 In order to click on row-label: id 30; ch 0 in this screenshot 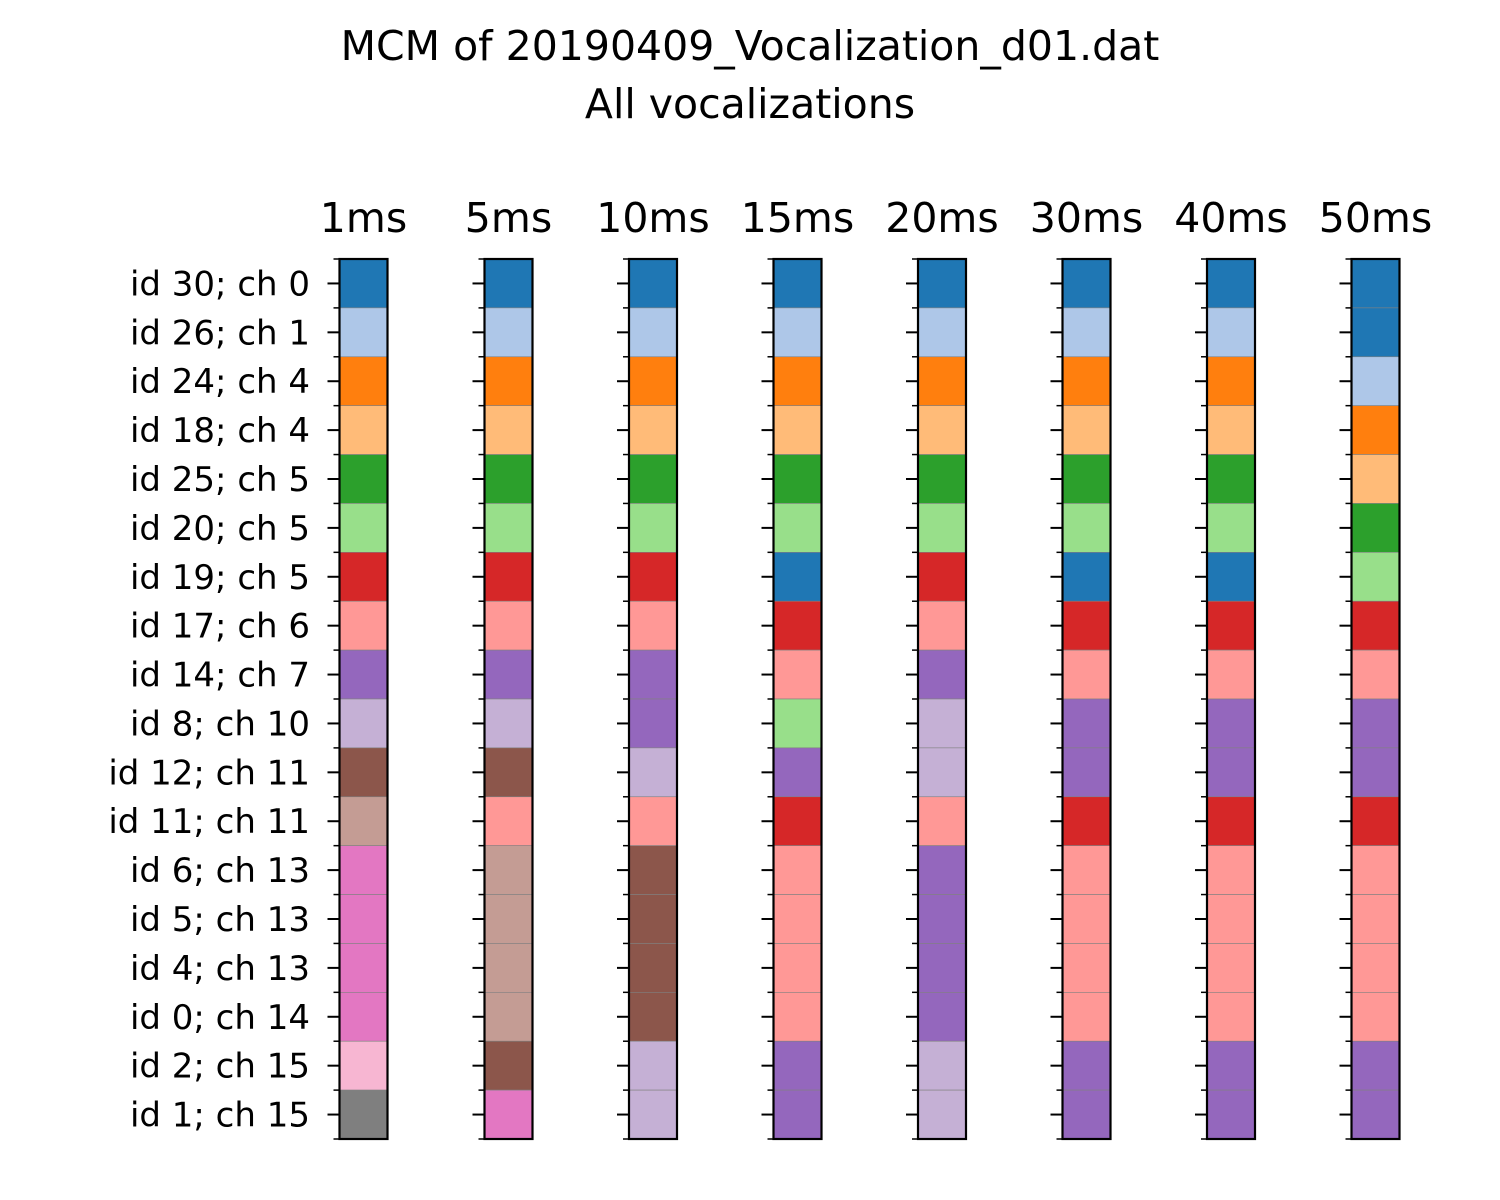, I will do `click(220, 284)`.